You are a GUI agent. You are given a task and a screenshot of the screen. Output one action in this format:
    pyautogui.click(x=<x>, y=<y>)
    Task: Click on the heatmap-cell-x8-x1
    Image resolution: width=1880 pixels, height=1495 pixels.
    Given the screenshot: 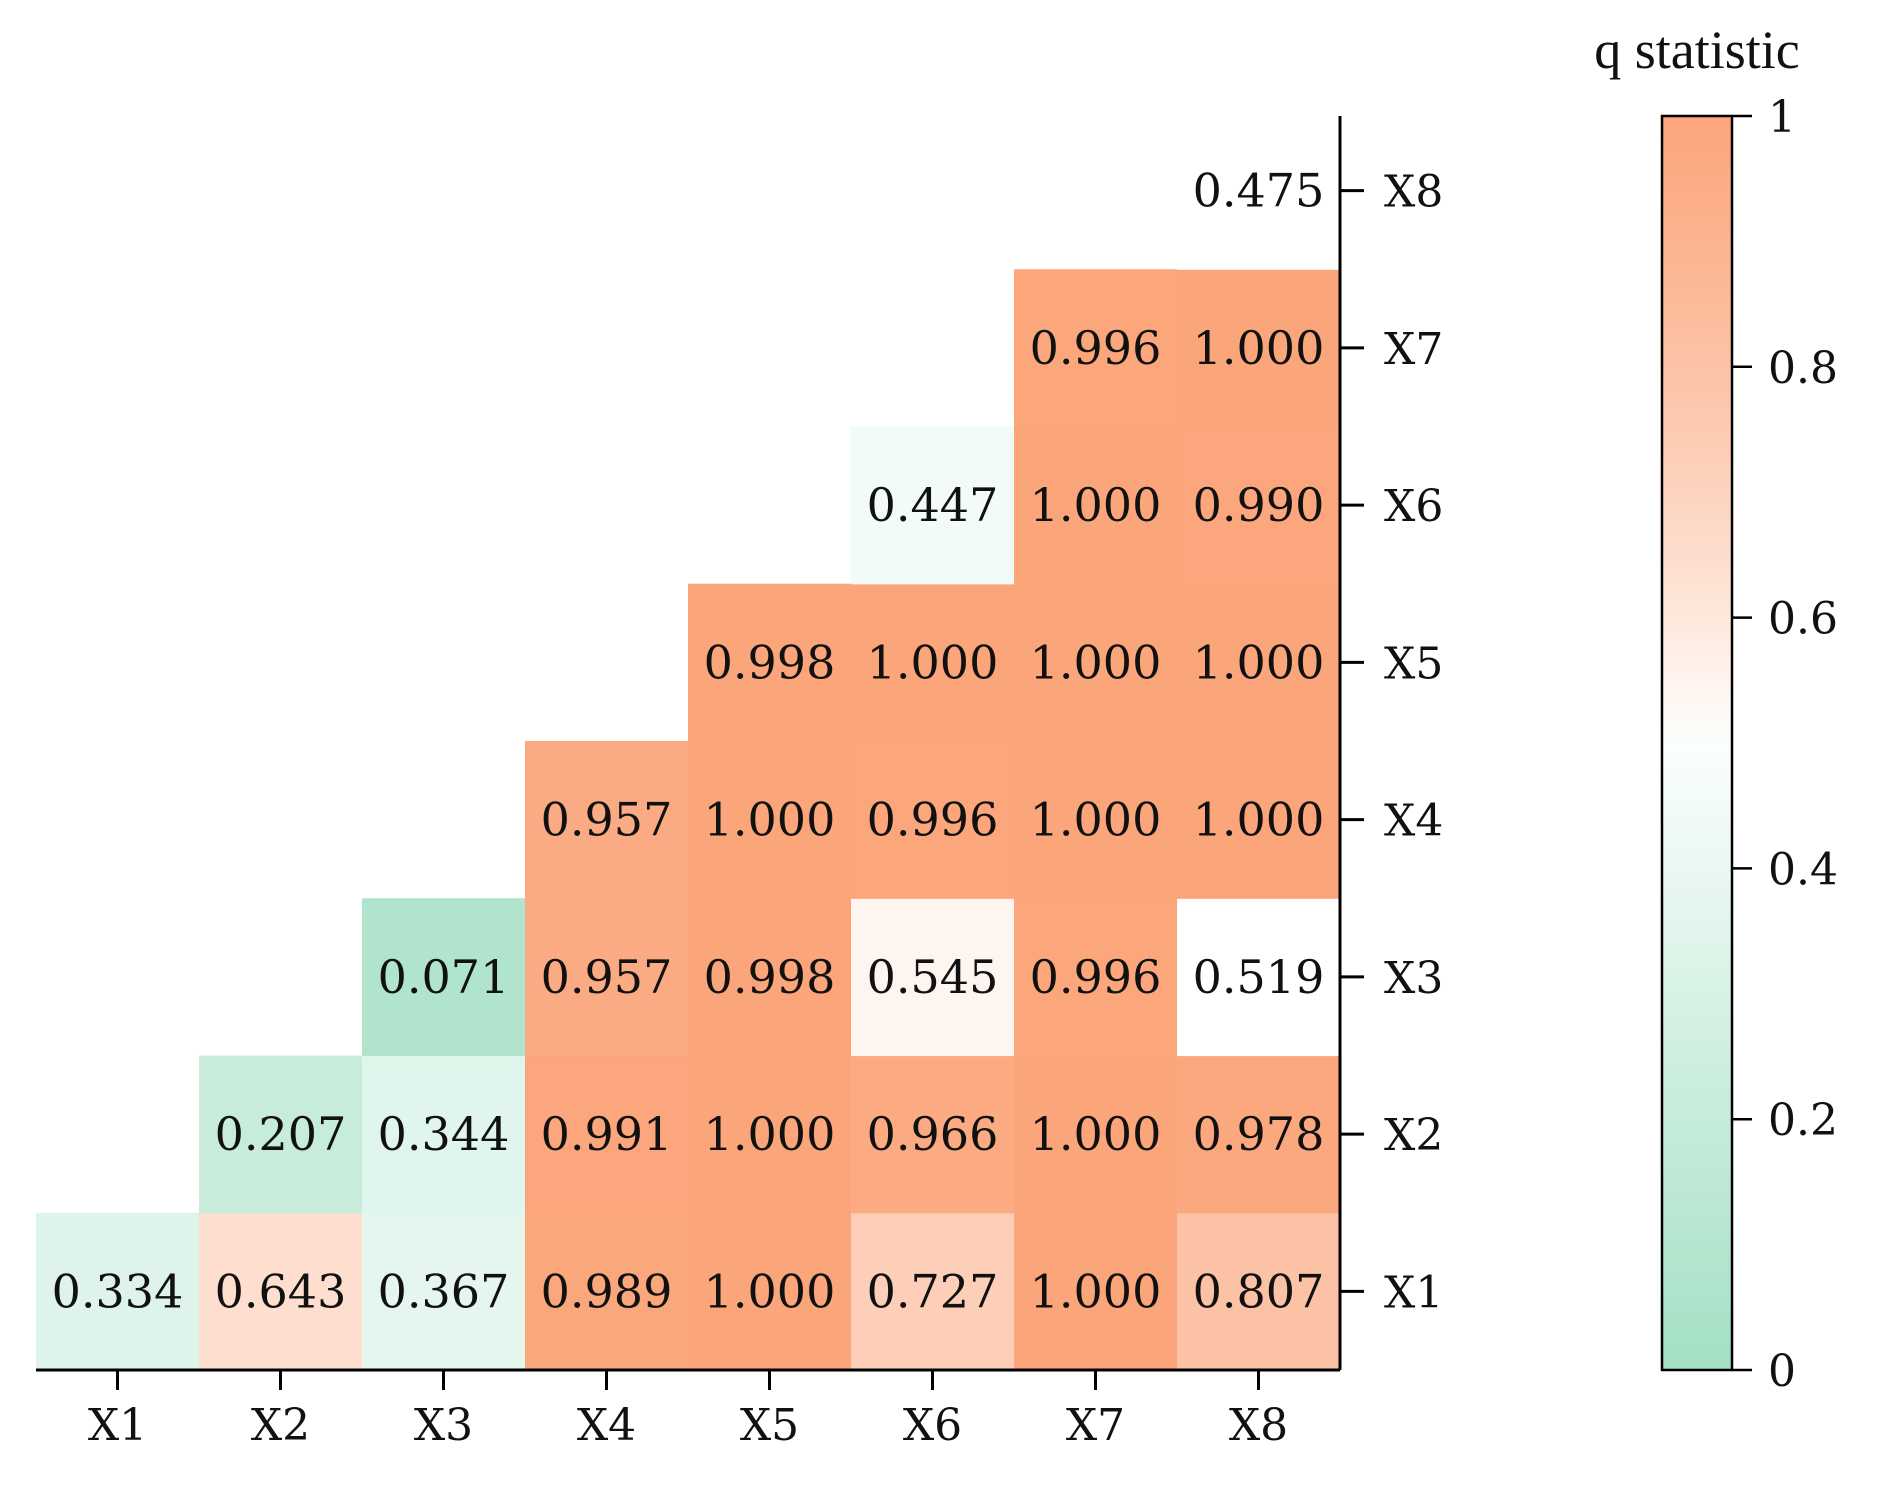 What is the action you would take?
    pyautogui.click(x=1259, y=1291)
    